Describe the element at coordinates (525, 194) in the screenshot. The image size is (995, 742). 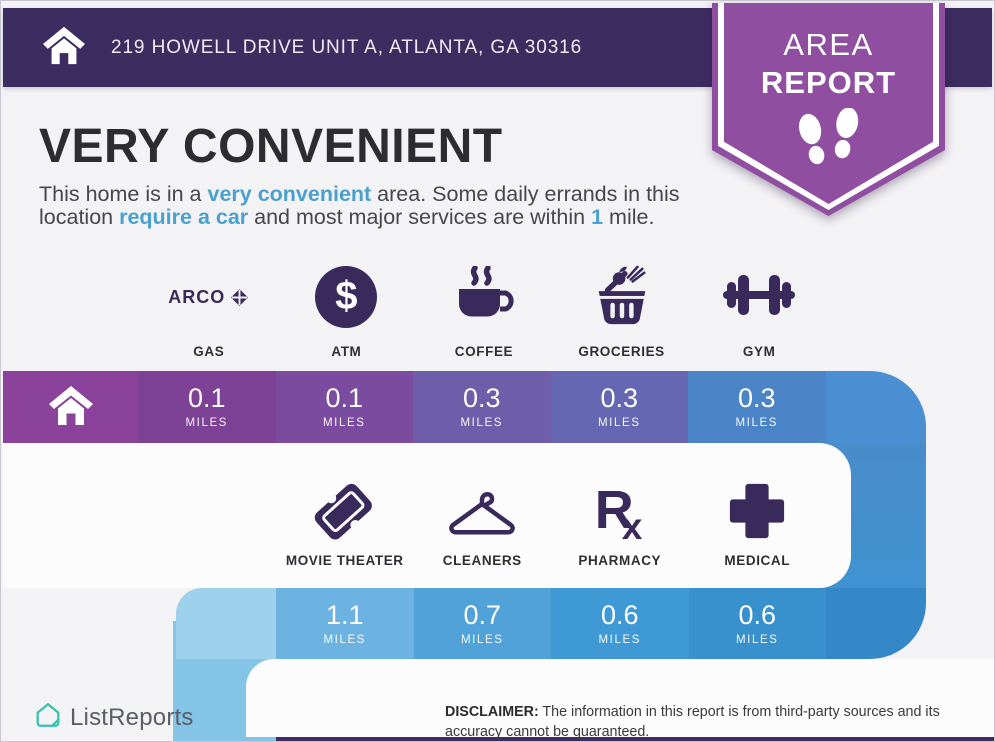
I see `summary-seg: area. Some daily errands in this` at that location.